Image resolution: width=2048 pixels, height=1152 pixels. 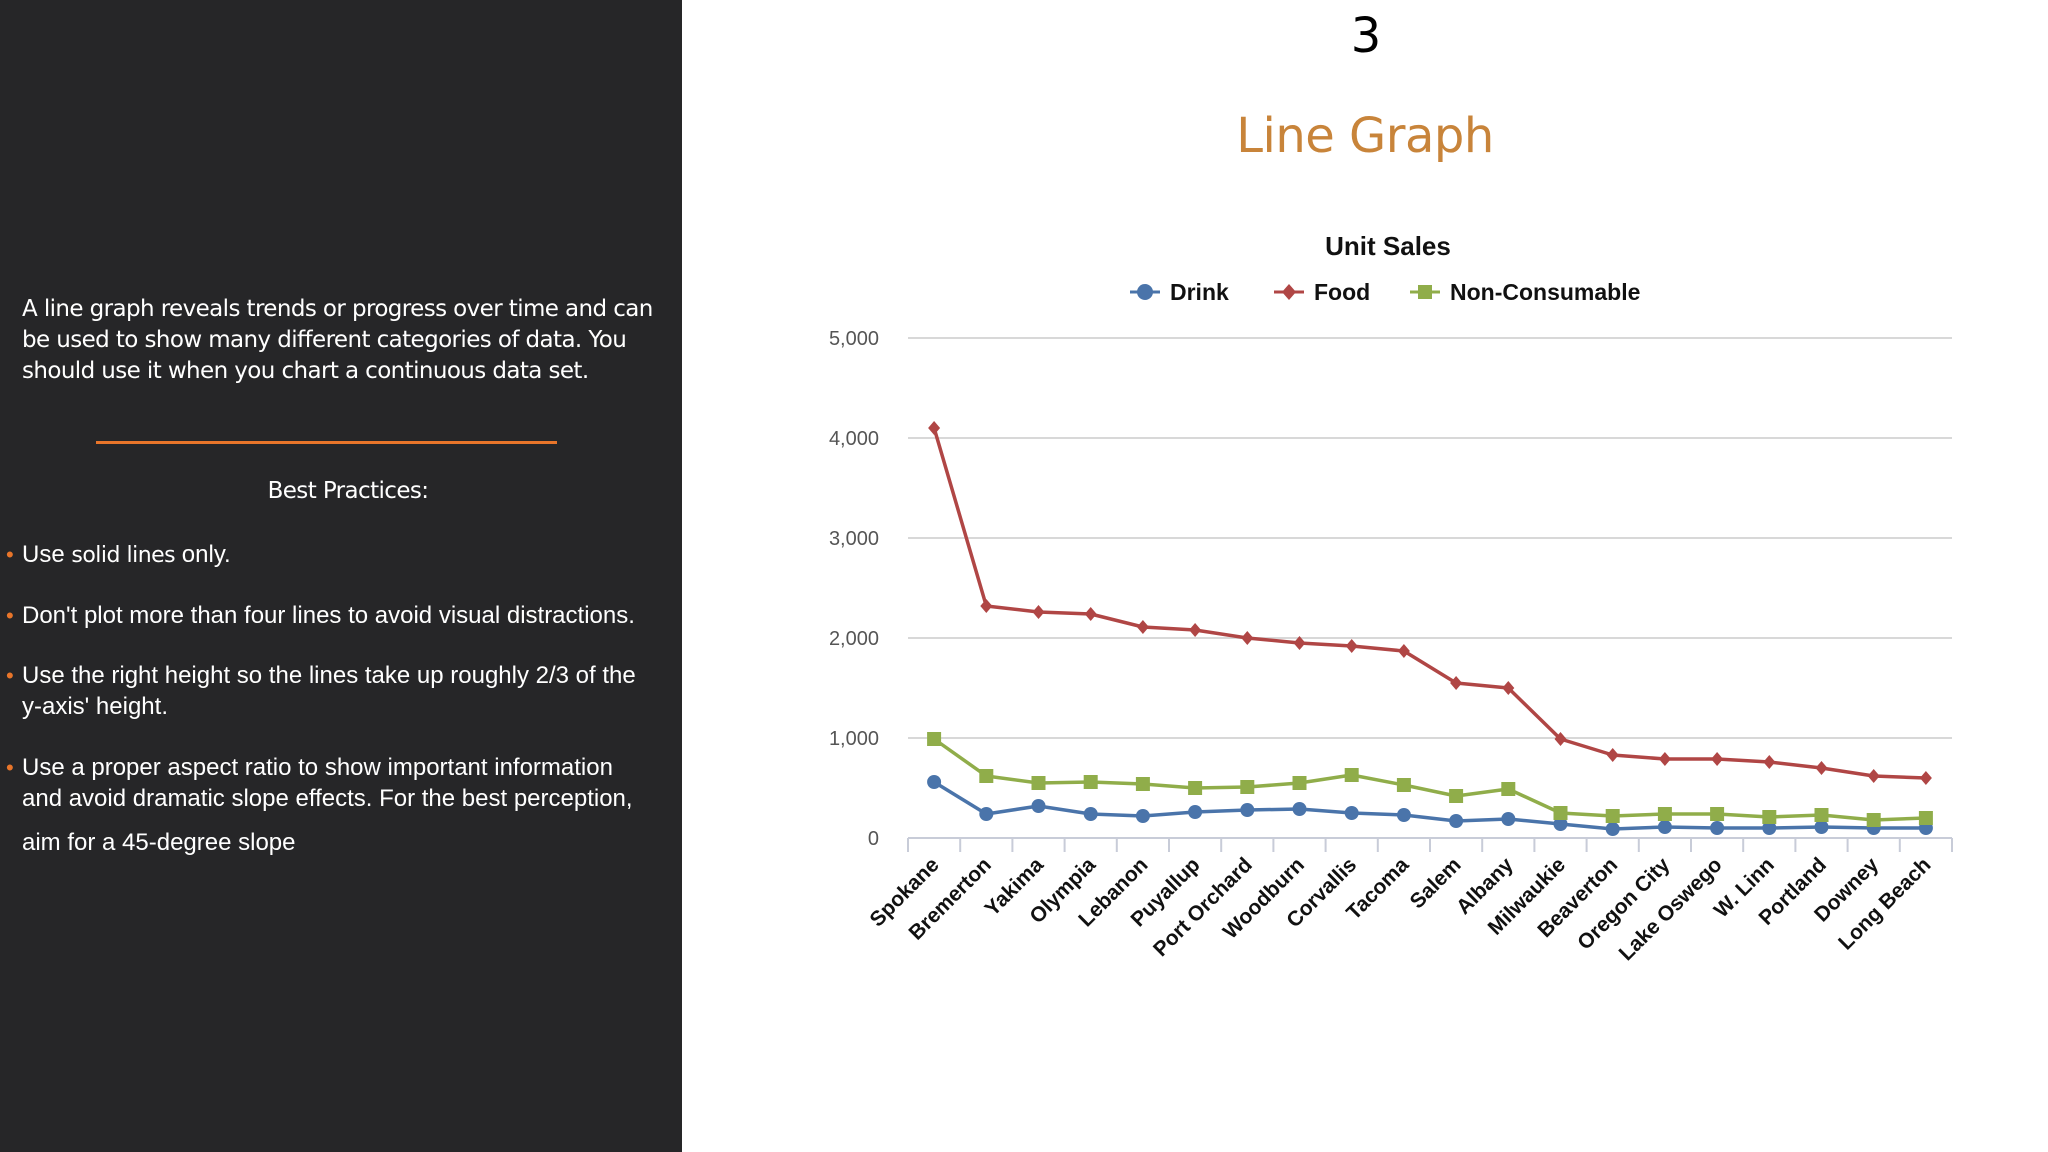 I want to click on bullet-solid-lines: • Use solid lines only., so click(x=334, y=555).